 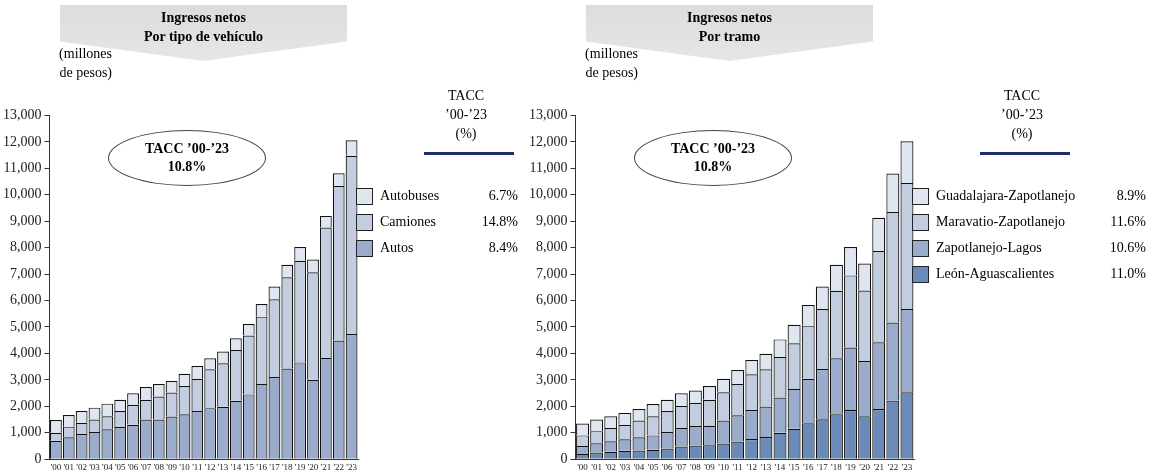 I want to click on chart-title: Ingresos netos Por tipo de vehículo, so click(x=203, y=27).